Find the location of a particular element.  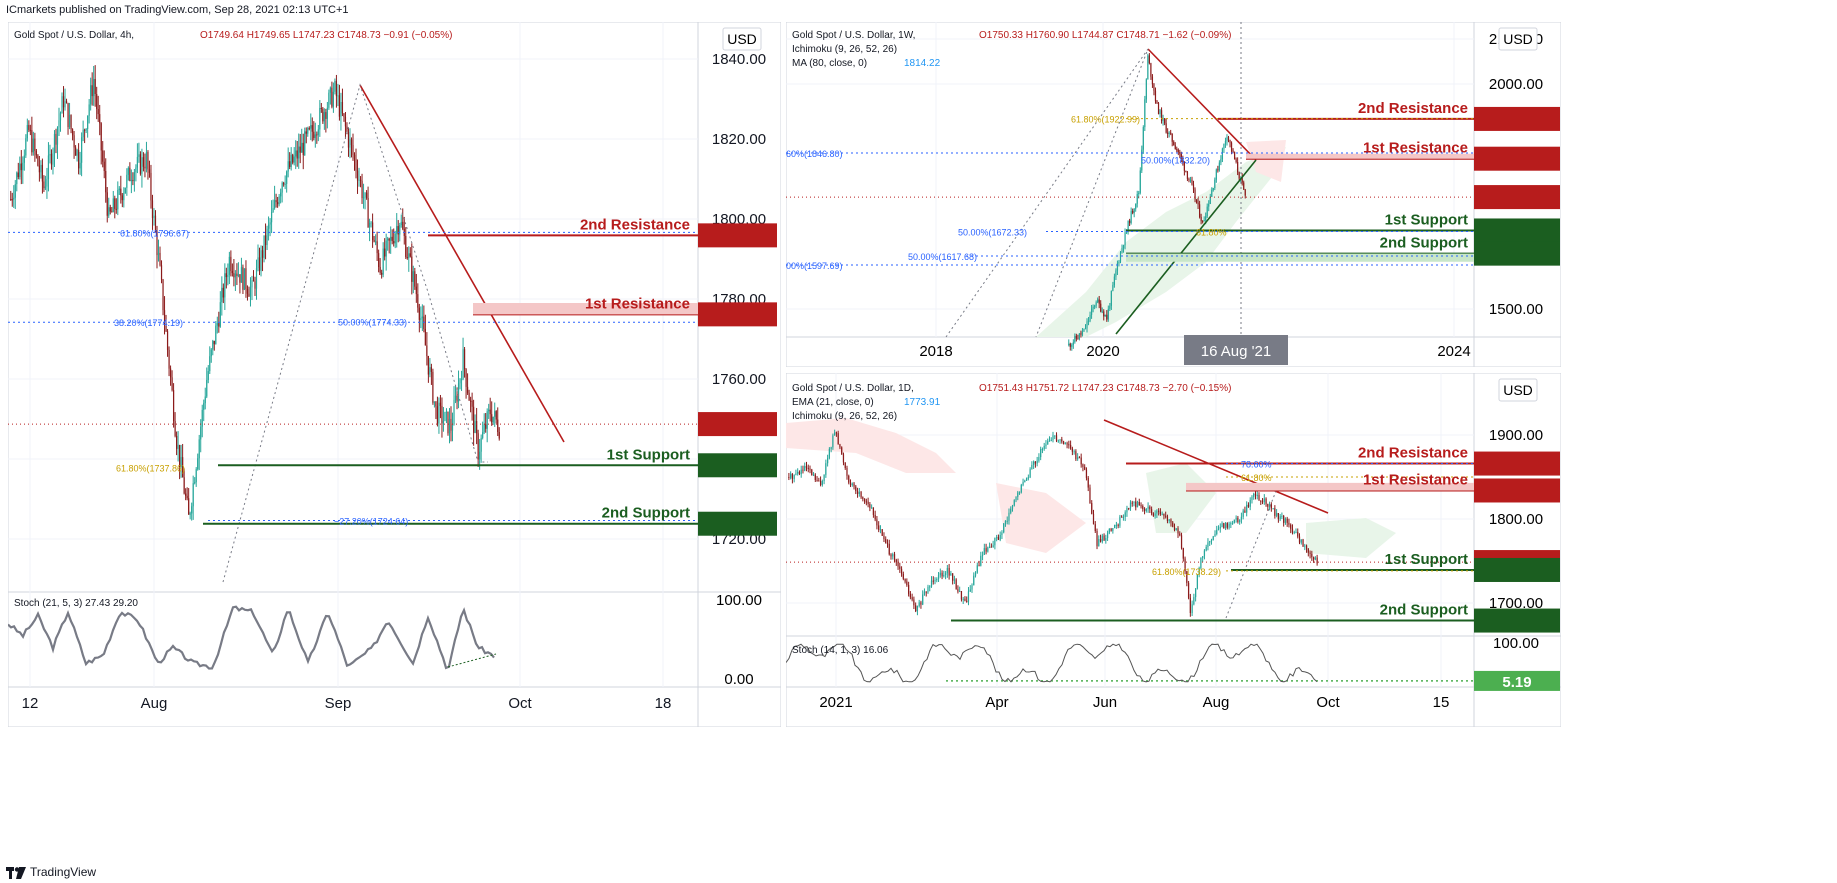

h4-fib-label-1: 38.20%(1774.19) is located at coordinates (148, 323).